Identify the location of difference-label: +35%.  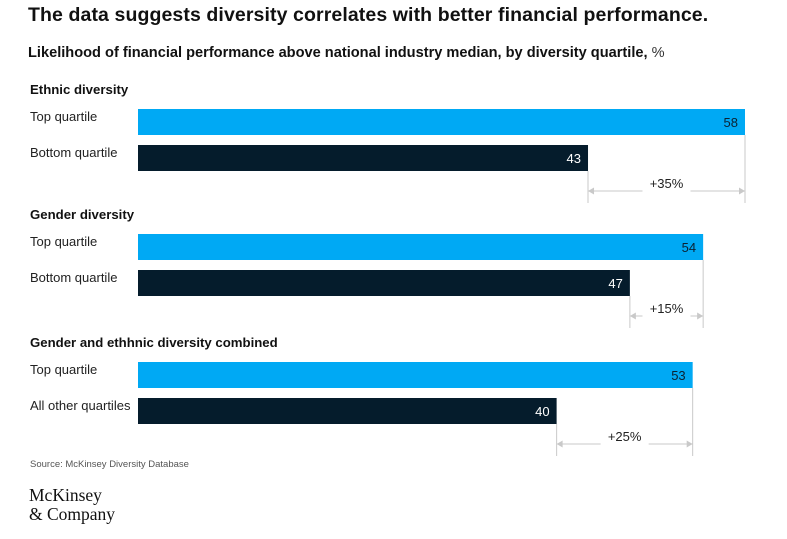
(667, 183).